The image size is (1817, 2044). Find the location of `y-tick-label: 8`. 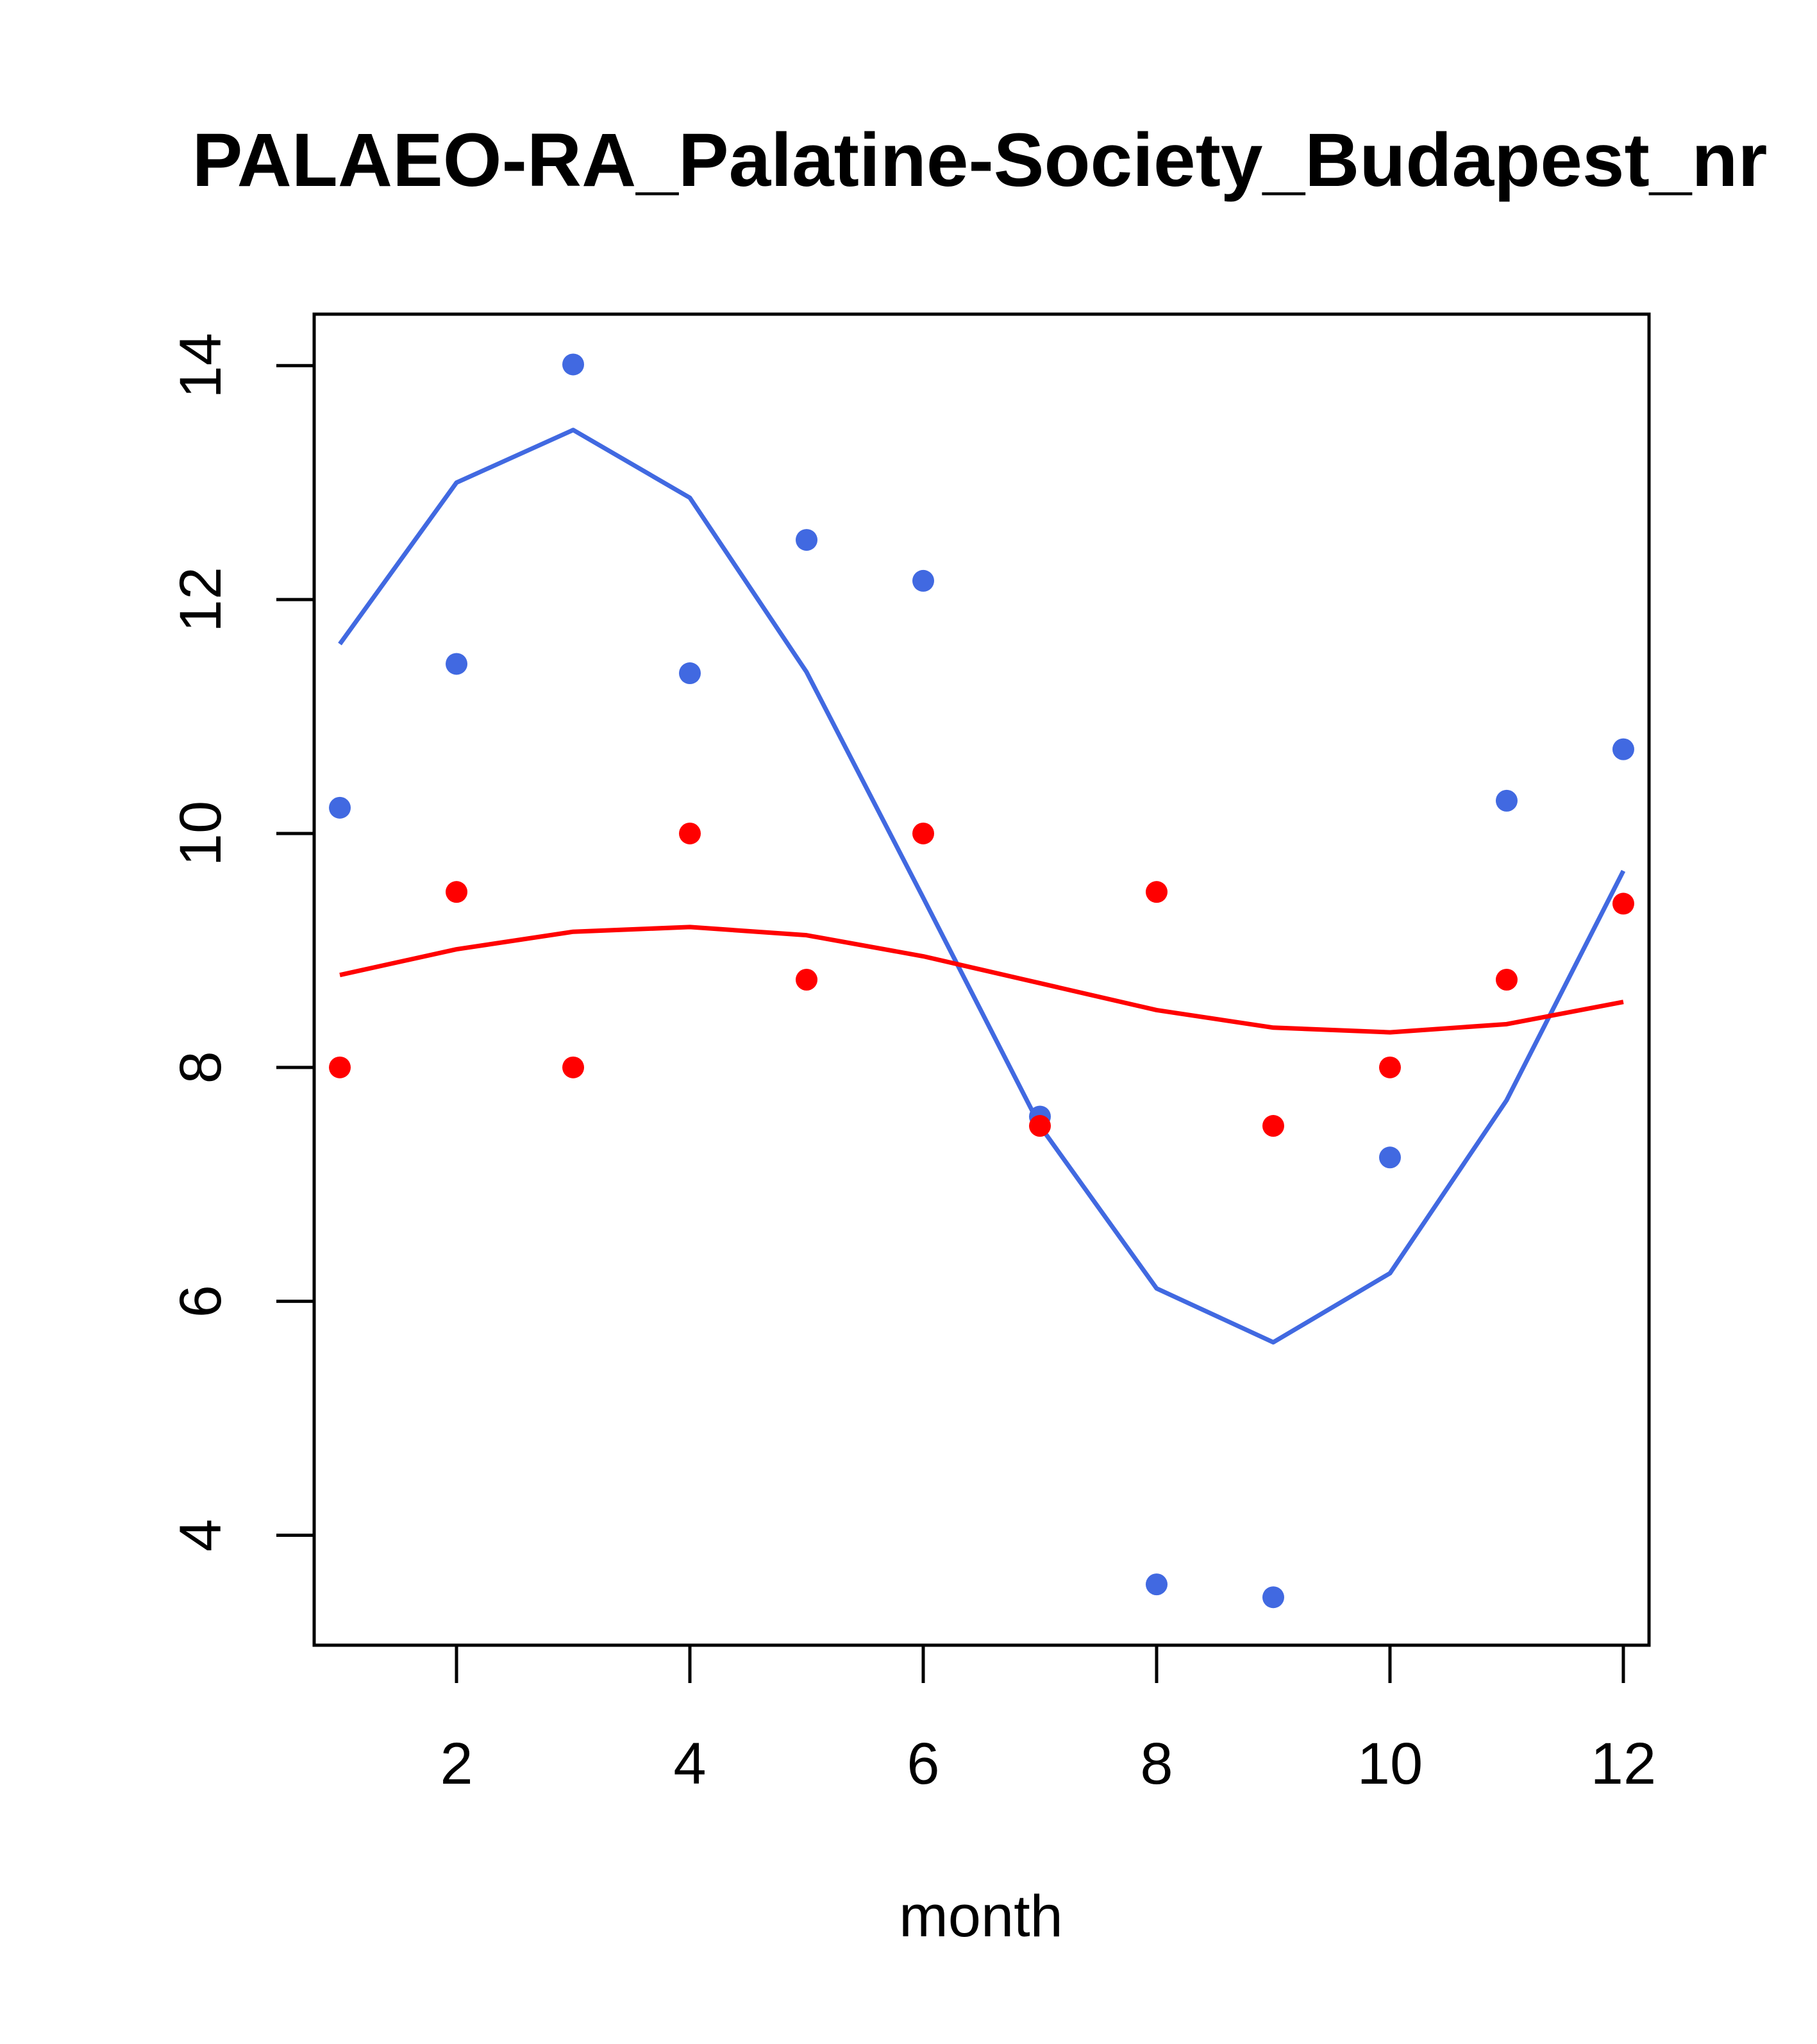

y-tick-label: 8 is located at coordinates (201, 1067).